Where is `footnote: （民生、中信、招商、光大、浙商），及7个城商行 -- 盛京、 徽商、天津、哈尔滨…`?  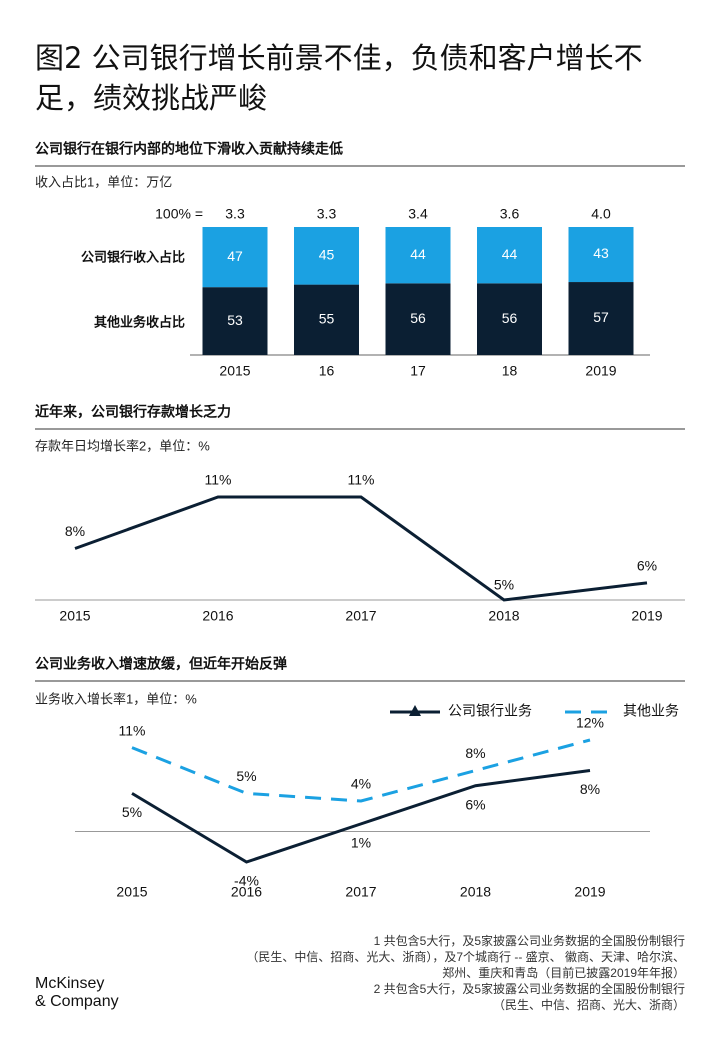
footnote: （民生、中信、招商、光大、浙商），及7个城商行 -- 盛京、 徽商、天津、哈尔滨… is located at coordinates (465, 956).